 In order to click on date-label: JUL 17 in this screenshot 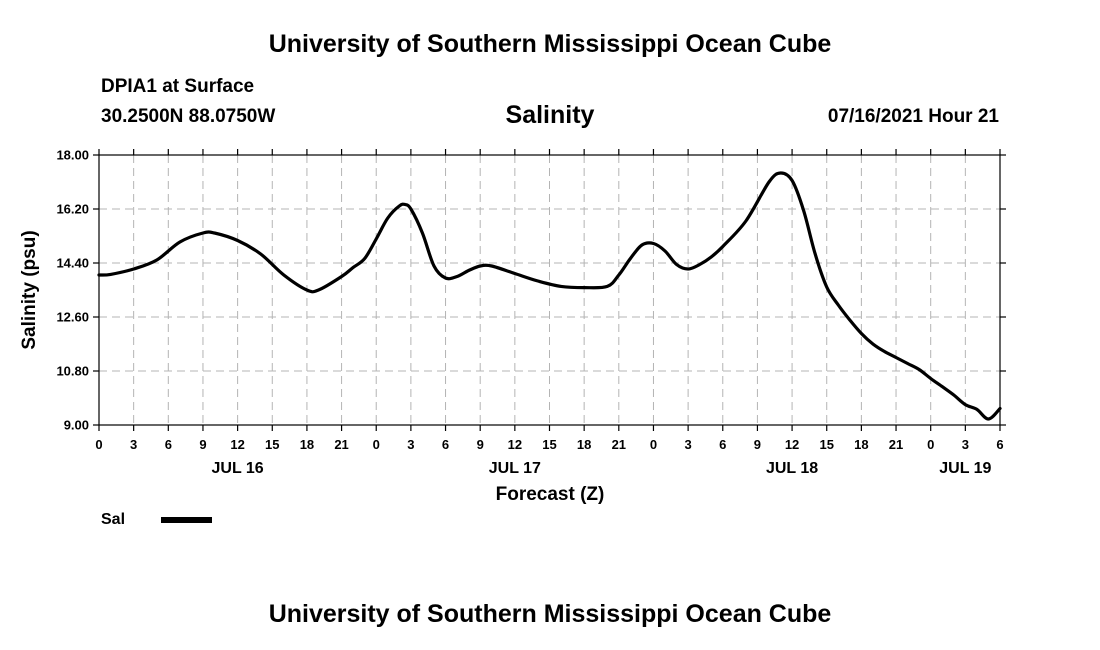, I will do `click(515, 468)`.